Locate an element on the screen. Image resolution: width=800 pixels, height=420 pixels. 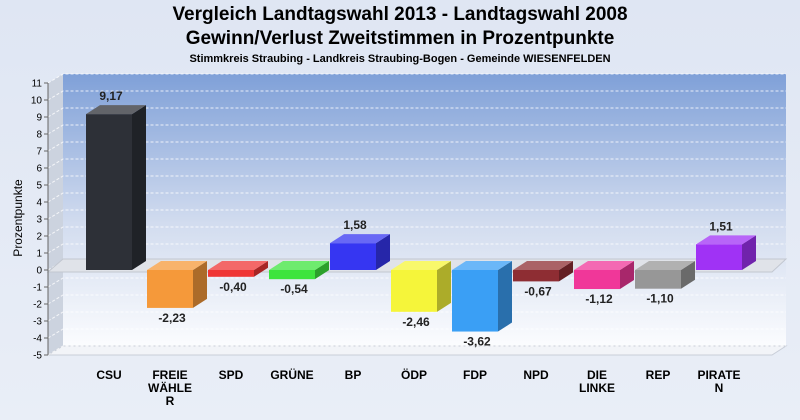
y-tick-label: -5 is located at coordinates (37, 356).